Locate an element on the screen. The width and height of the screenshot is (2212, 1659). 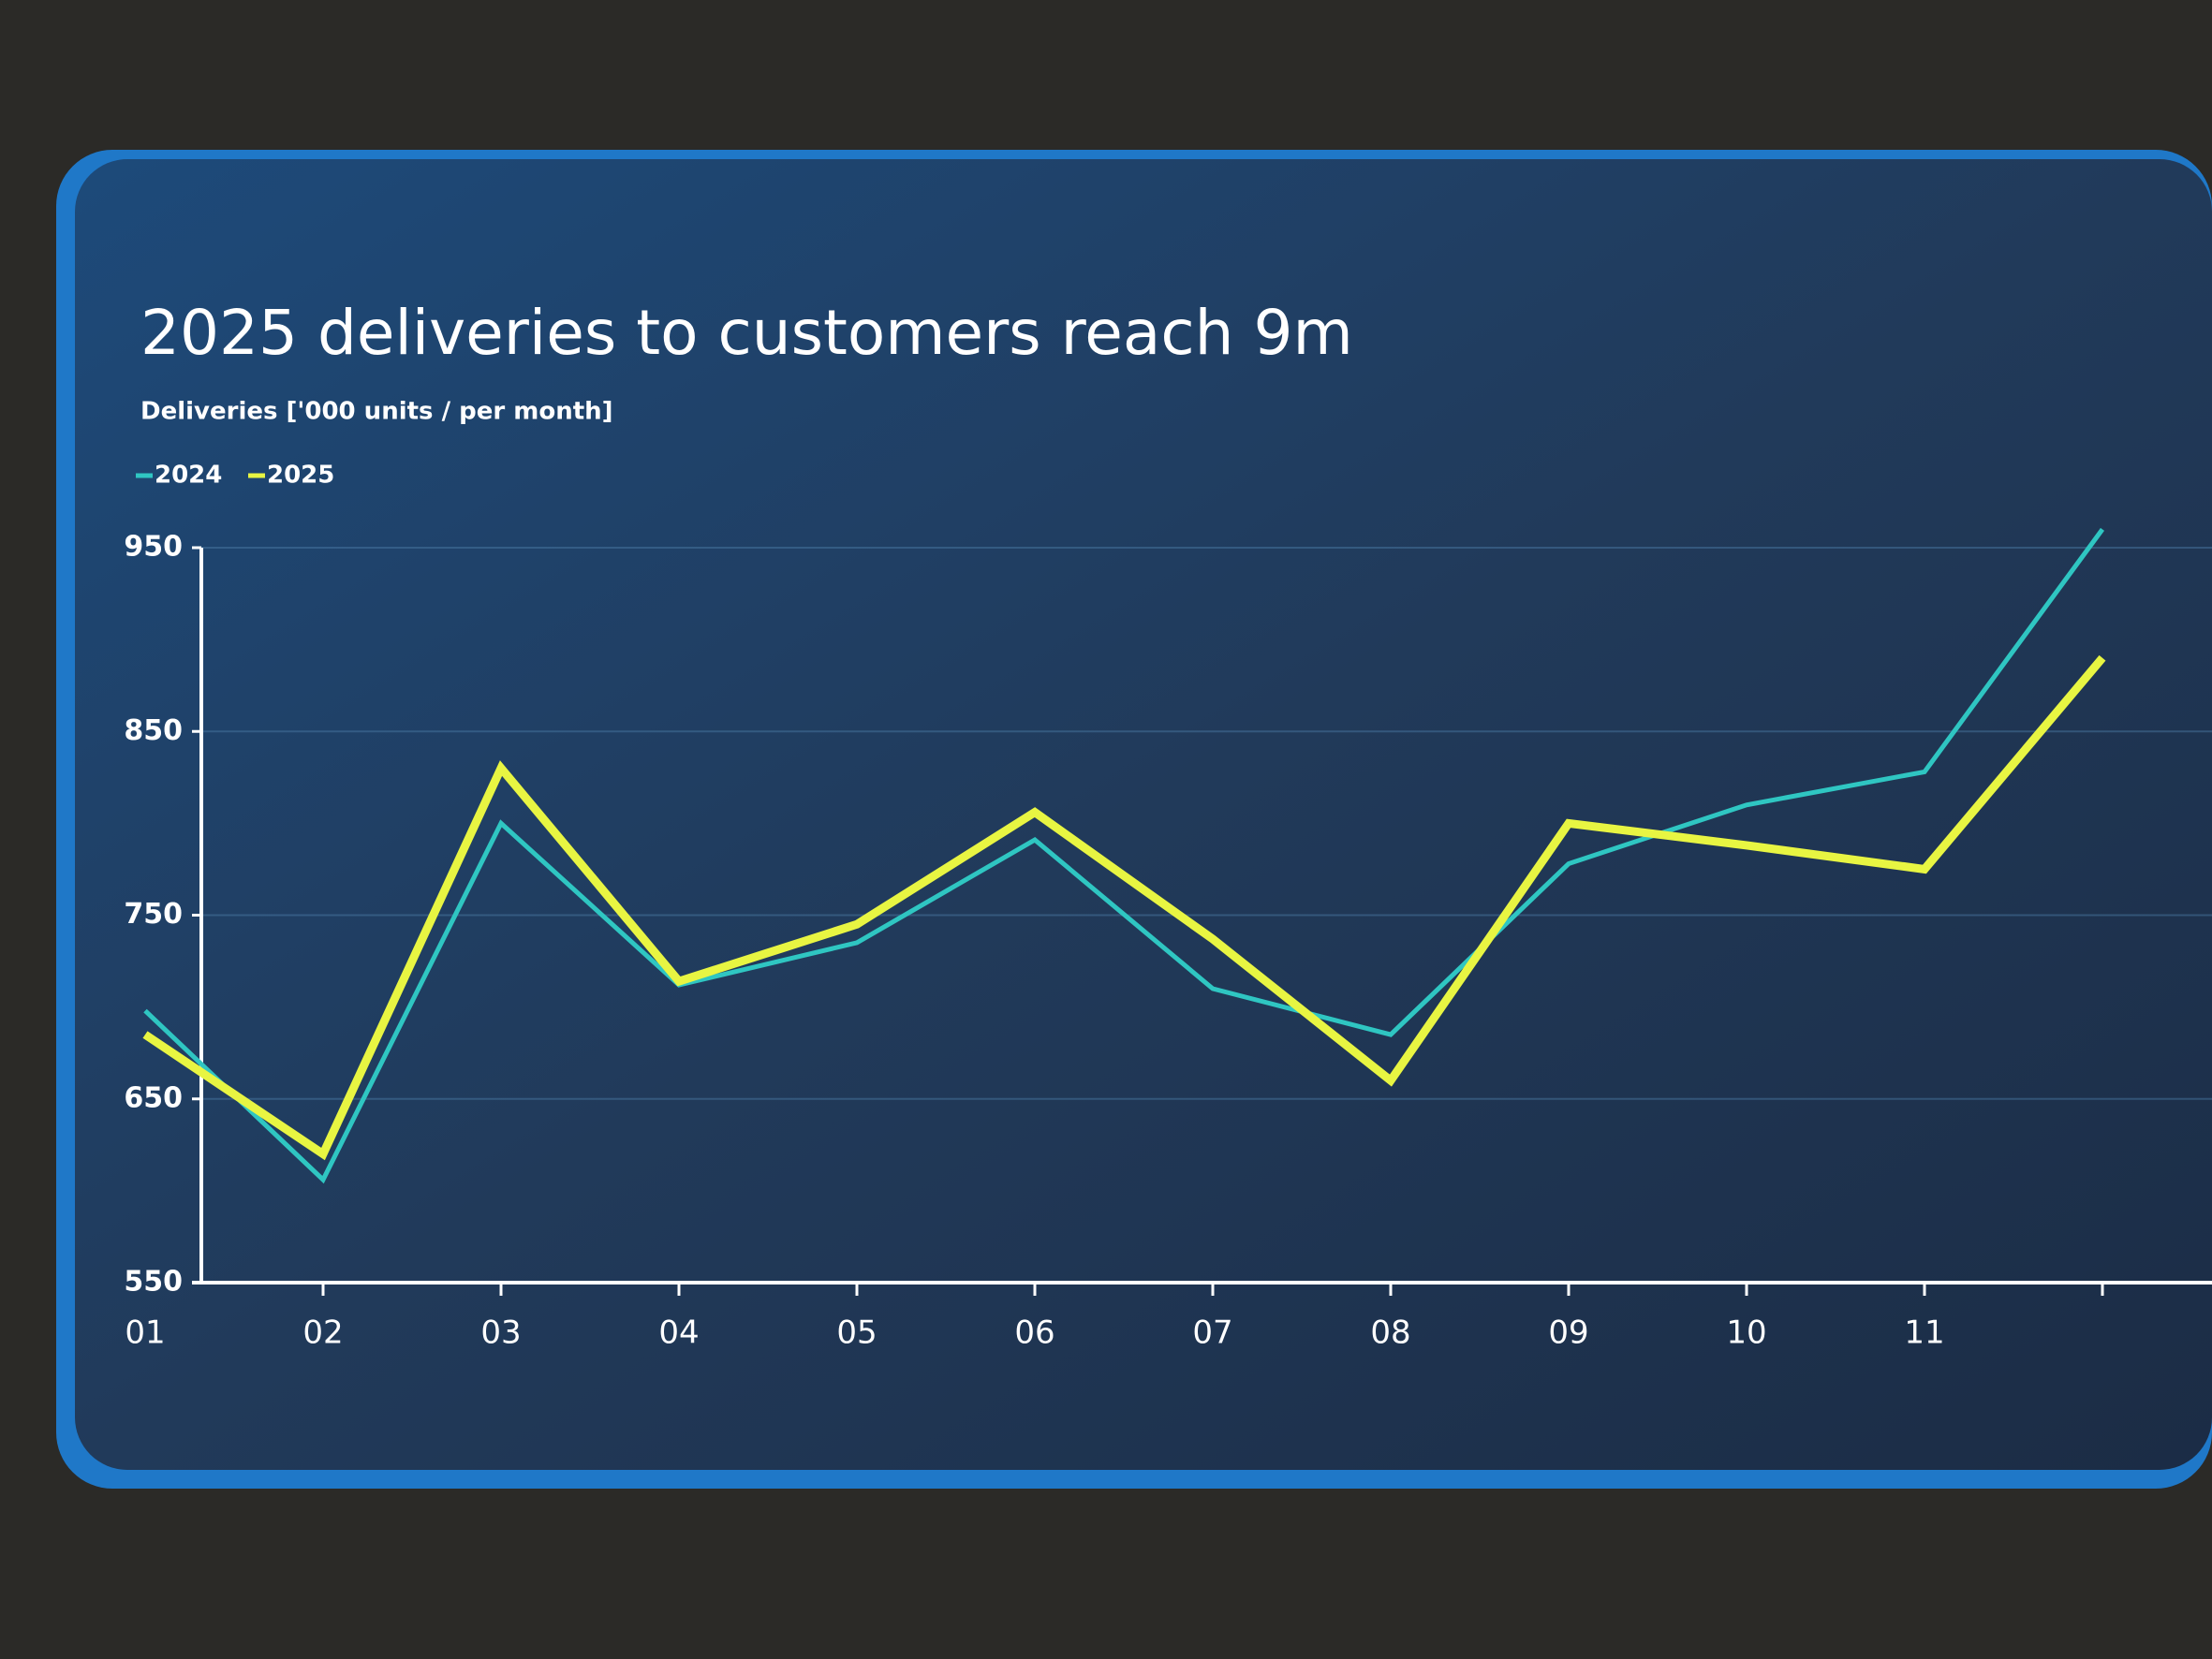
x-tick-label: 05 is located at coordinates (856, 1333).